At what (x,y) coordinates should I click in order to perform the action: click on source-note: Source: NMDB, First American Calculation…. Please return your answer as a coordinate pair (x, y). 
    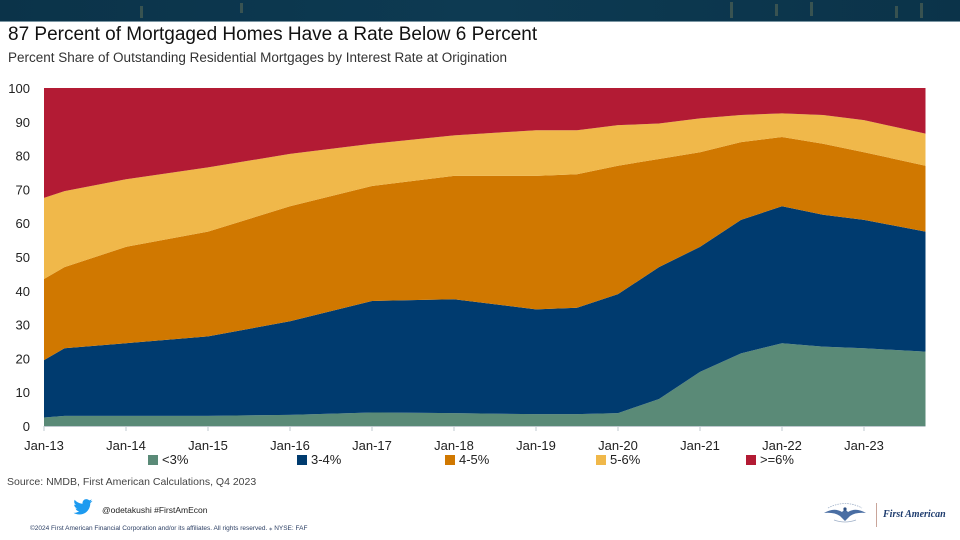
    Looking at the image, I should click on (132, 482).